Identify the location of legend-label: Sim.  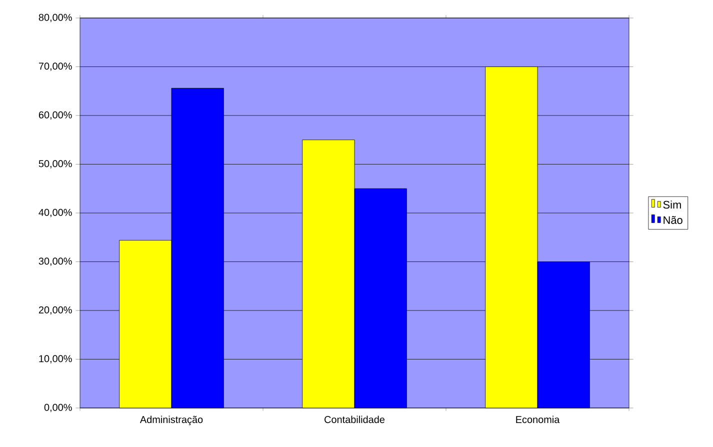
(672, 204).